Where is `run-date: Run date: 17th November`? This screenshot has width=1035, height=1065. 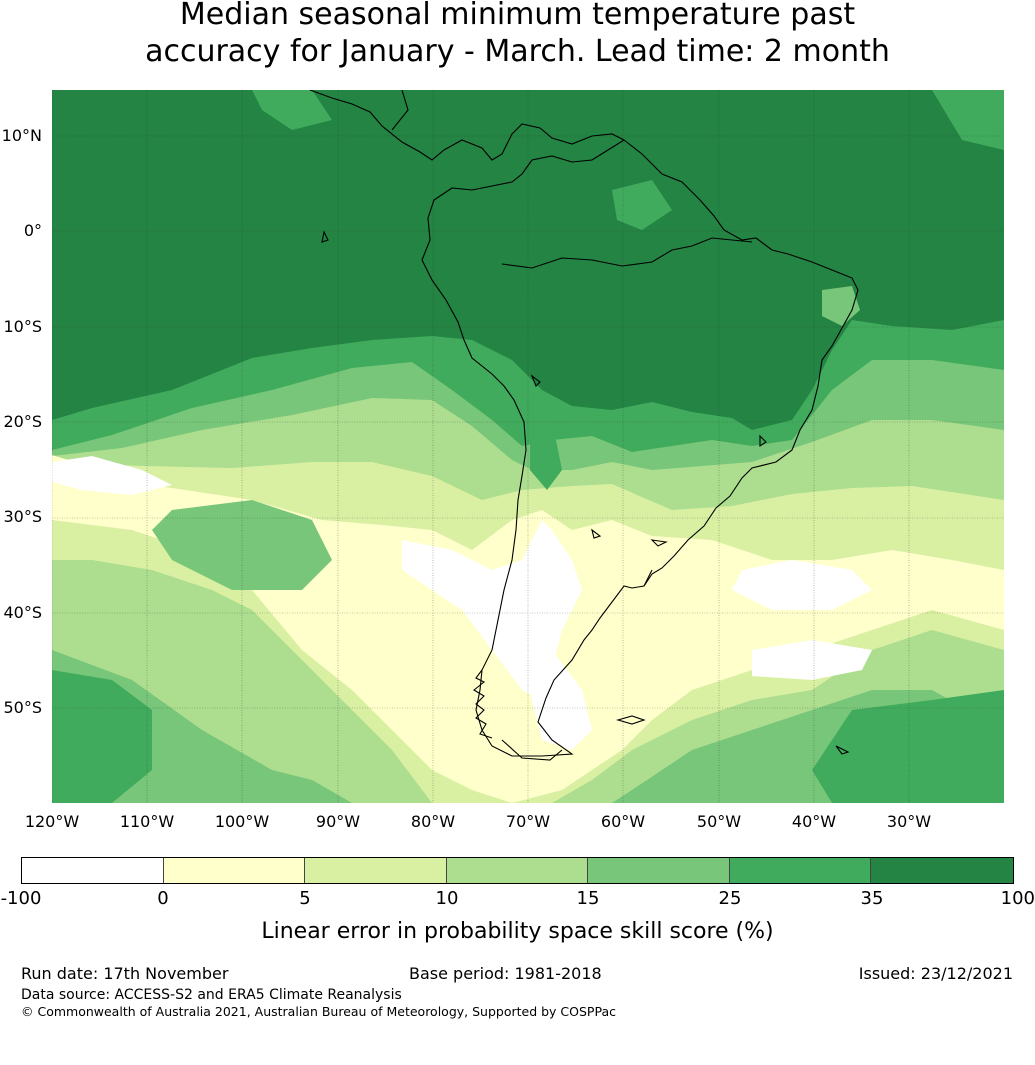
run-date: Run date: 17th November is located at coordinates (125, 973).